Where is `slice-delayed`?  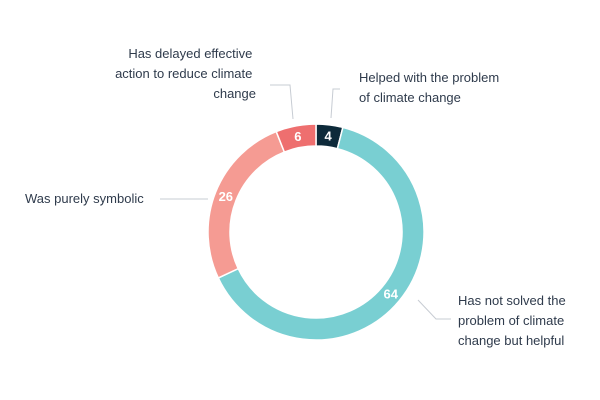
slice-delayed is located at coordinates (296, 138).